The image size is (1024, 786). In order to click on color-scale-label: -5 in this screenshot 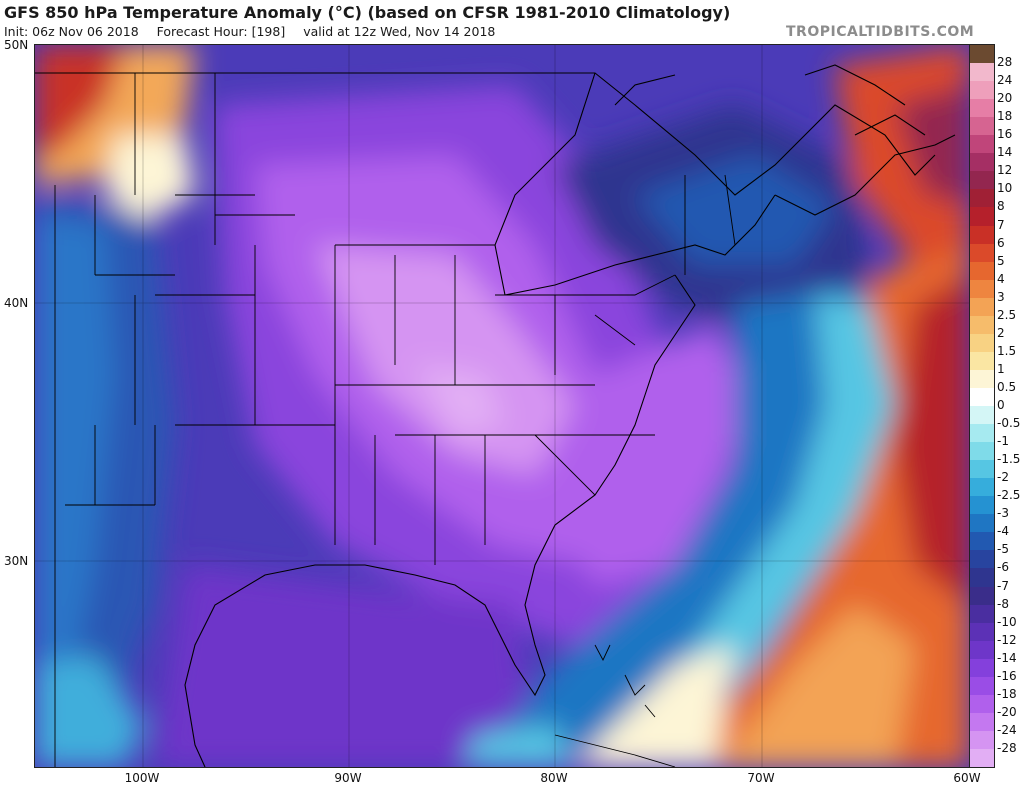, I will do `click(1003, 549)`.